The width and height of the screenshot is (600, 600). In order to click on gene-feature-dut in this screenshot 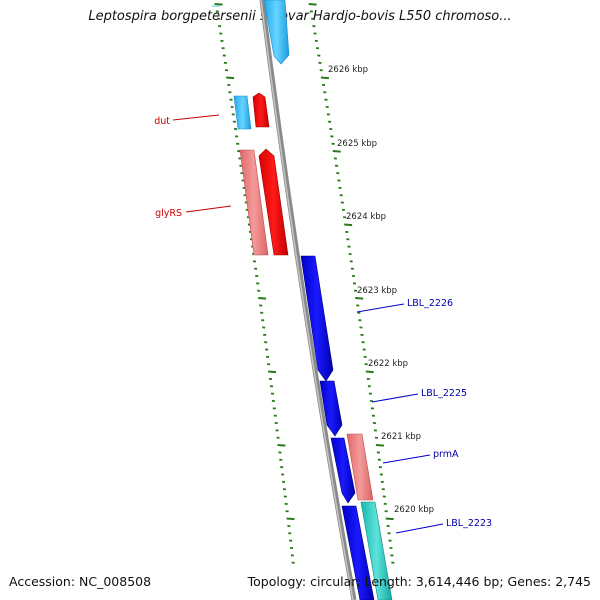, I will do `click(261, 110)`.